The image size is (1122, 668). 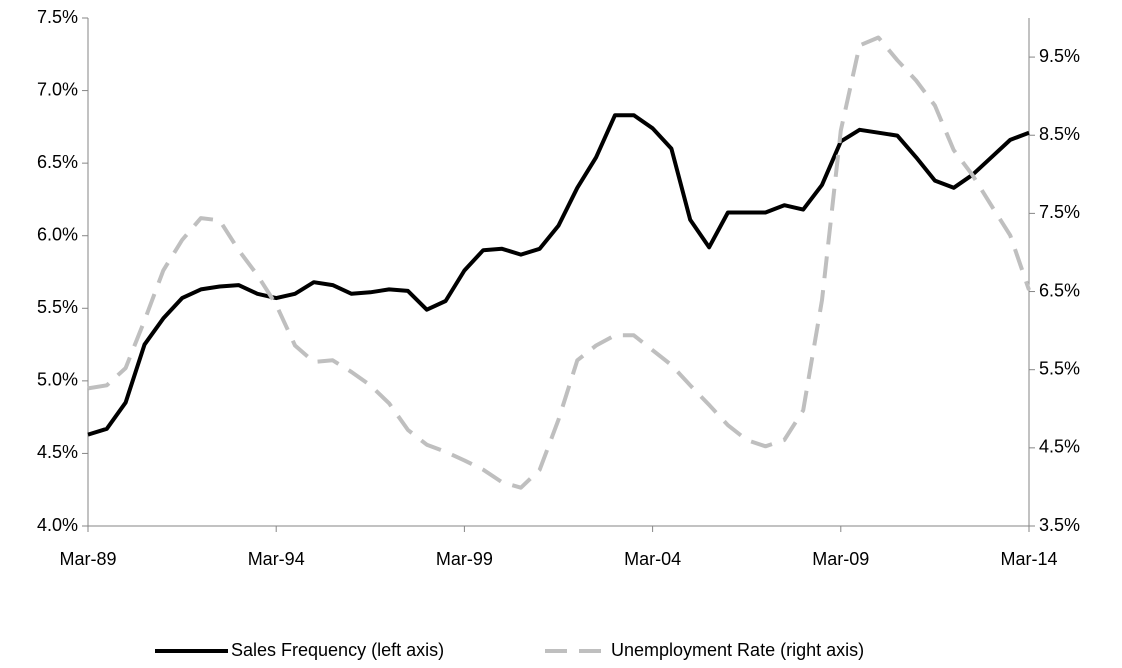 I want to click on x-tick-label: Mar-99, so click(x=464, y=559).